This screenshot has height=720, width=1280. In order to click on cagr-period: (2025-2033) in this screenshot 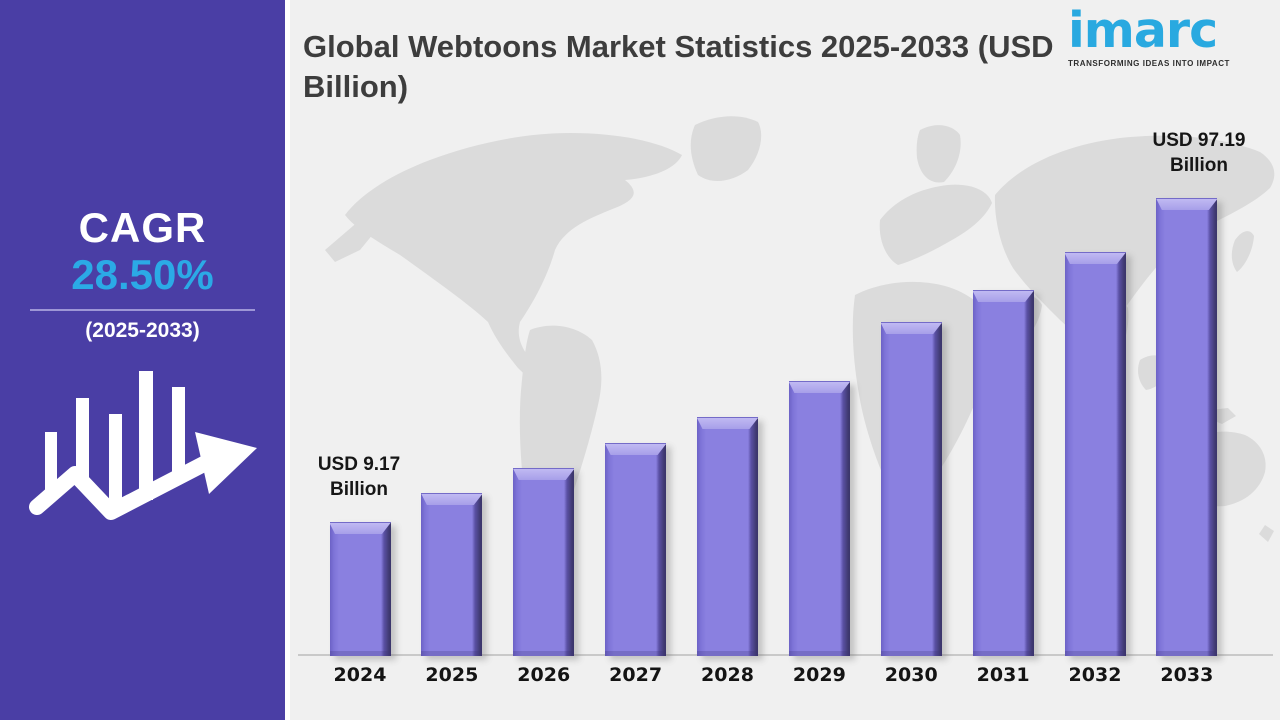, I will do `click(142, 330)`.